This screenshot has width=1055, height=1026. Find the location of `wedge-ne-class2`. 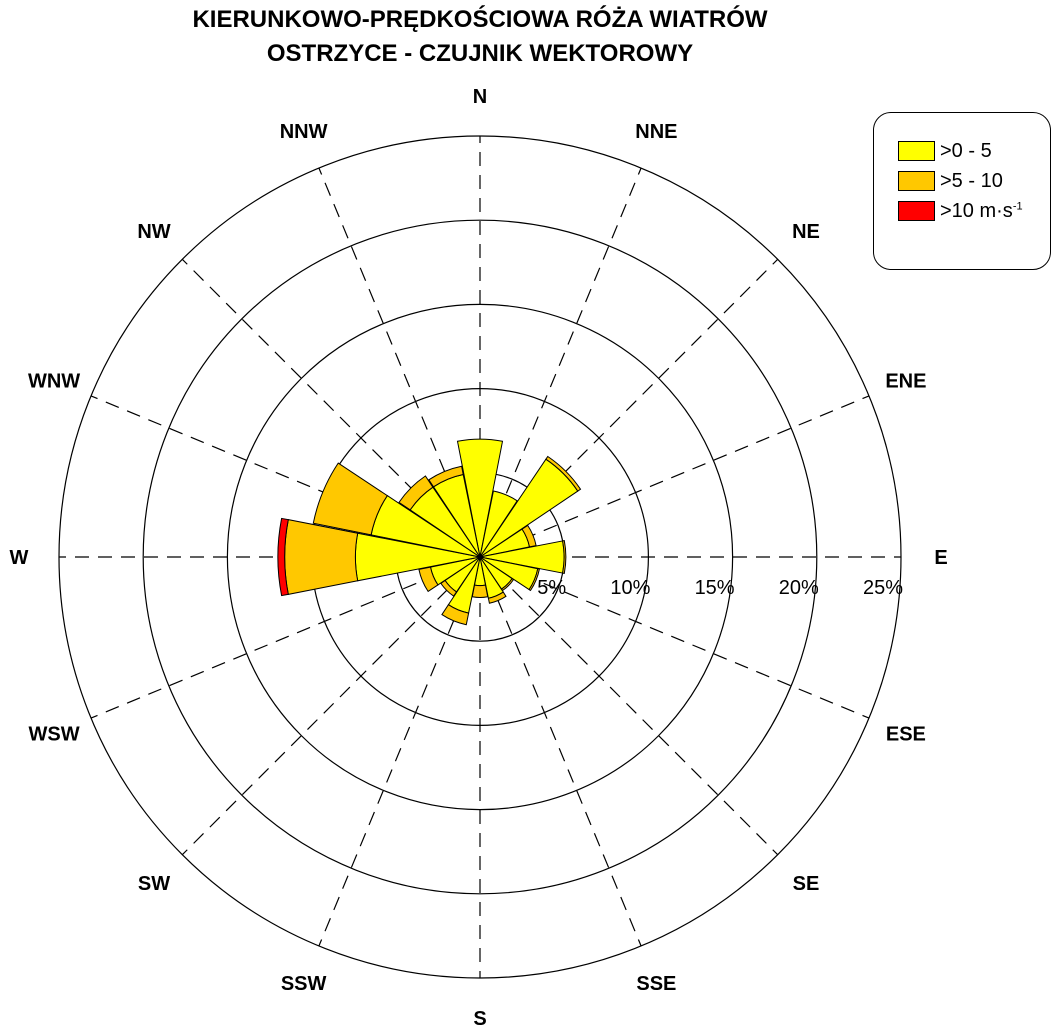

wedge-ne-class2 is located at coordinates (563, 473).